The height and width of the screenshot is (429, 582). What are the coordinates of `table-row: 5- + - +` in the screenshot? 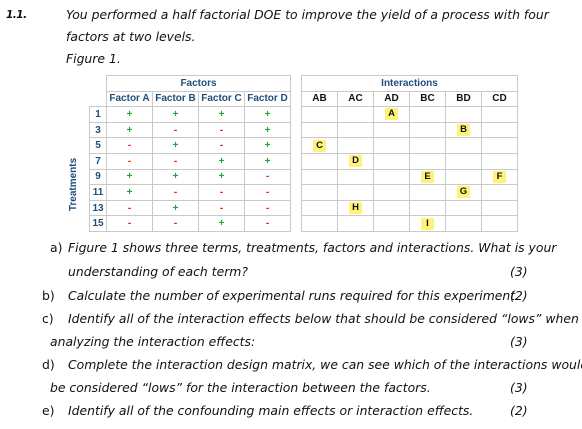 It's located at (190, 145).